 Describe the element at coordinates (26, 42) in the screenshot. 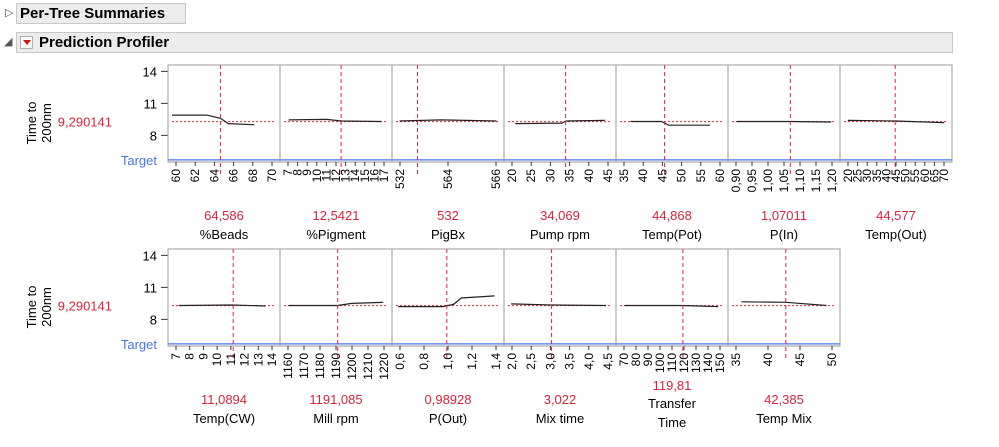

I see `red-triangle-menu-icon` at that location.